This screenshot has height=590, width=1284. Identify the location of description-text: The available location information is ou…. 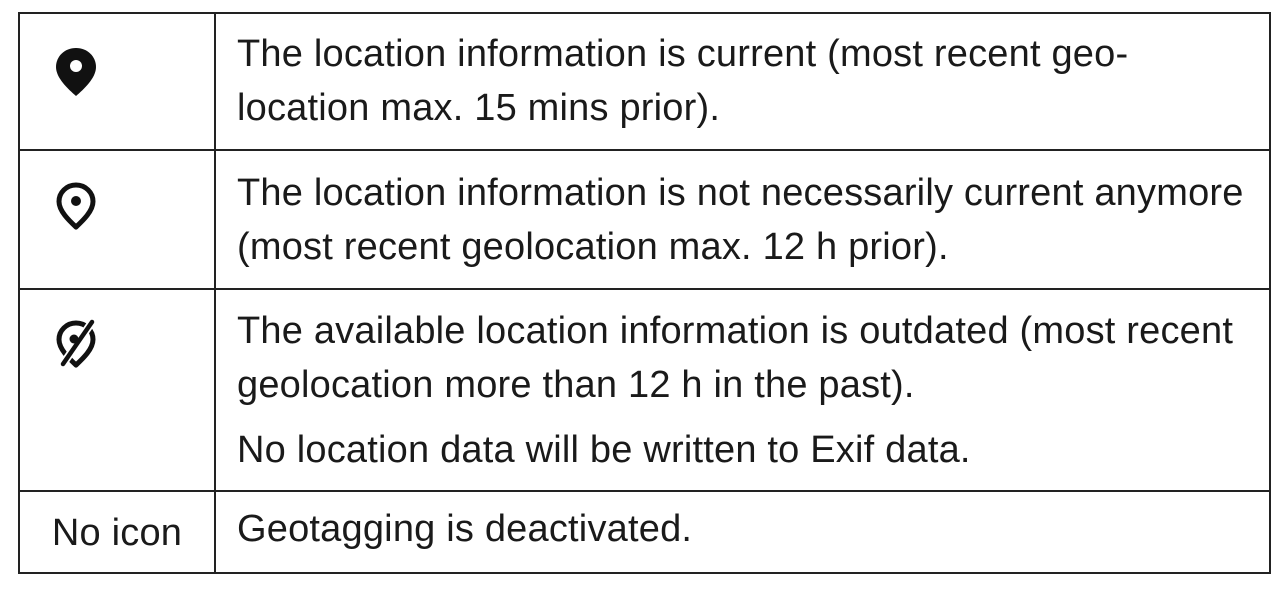
(735, 358).